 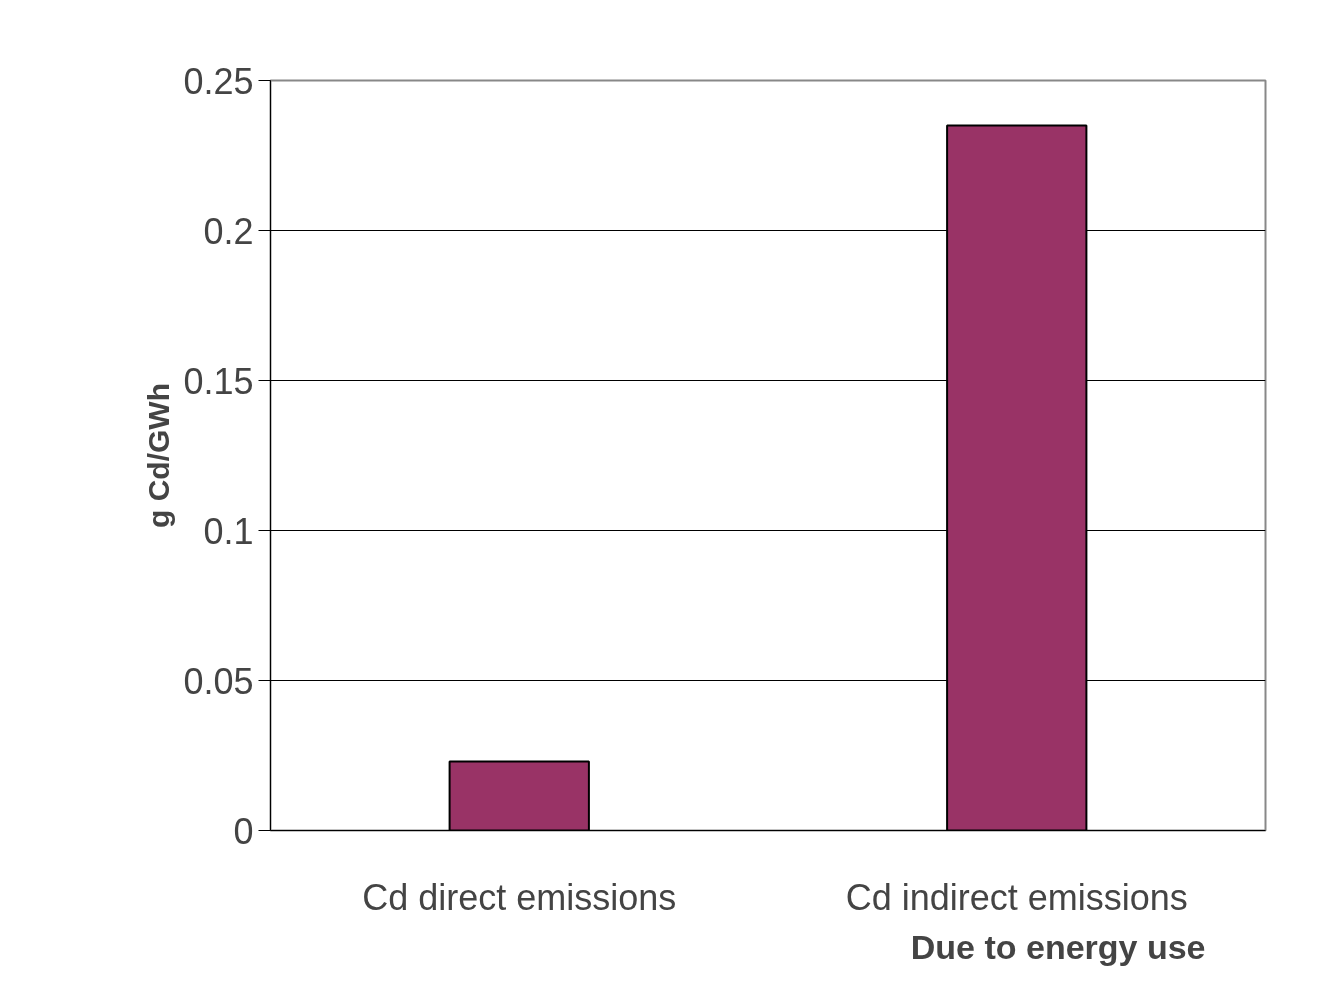 What do you see at coordinates (218, 81) in the screenshot?
I see `y-tick-label: 0.25` at bounding box center [218, 81].